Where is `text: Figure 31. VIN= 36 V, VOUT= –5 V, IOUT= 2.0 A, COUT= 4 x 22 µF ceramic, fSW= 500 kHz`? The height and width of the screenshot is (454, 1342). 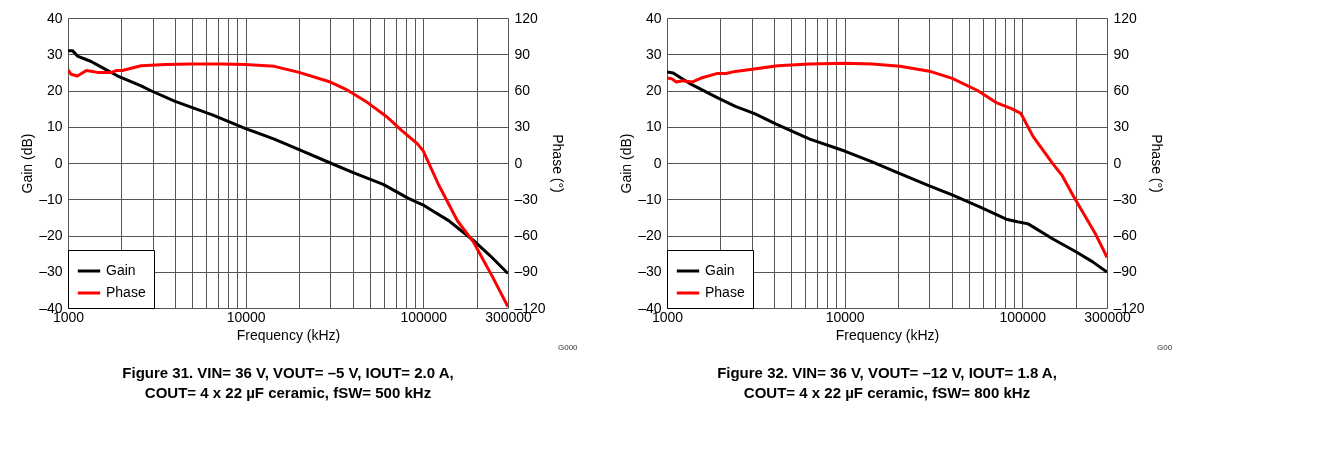
text: Figure 31. VIN= 36 V, VOUT= –5 V, IOUT= 2.0 A, COUT= 4 x 22 µF ceramic, fSW= 500 kHz is located at coordinates (288, 382).